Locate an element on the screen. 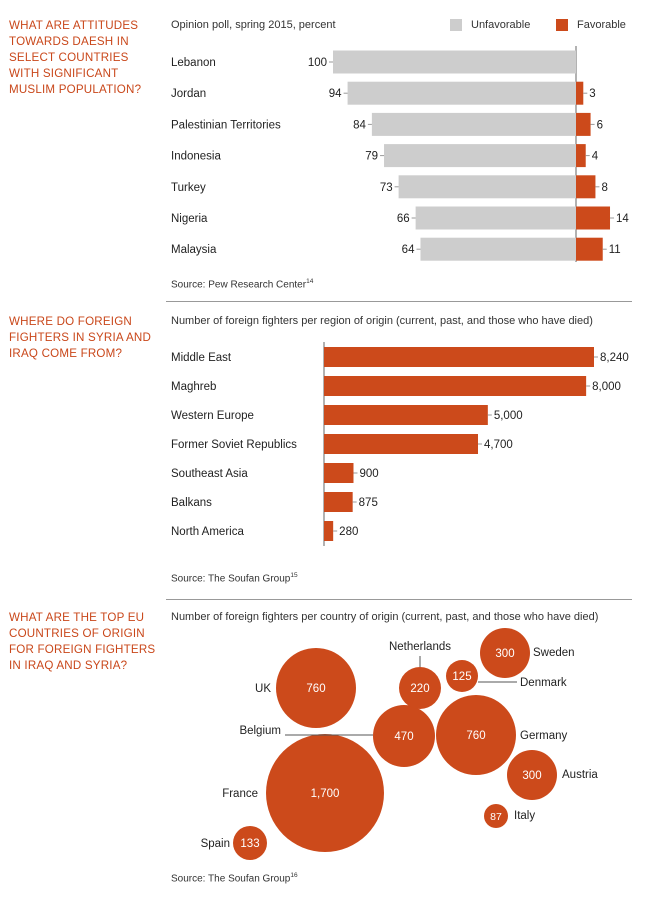 The height and width of the screenshot is (899, 646). bubble-austria is located at coordinates (532, 775).